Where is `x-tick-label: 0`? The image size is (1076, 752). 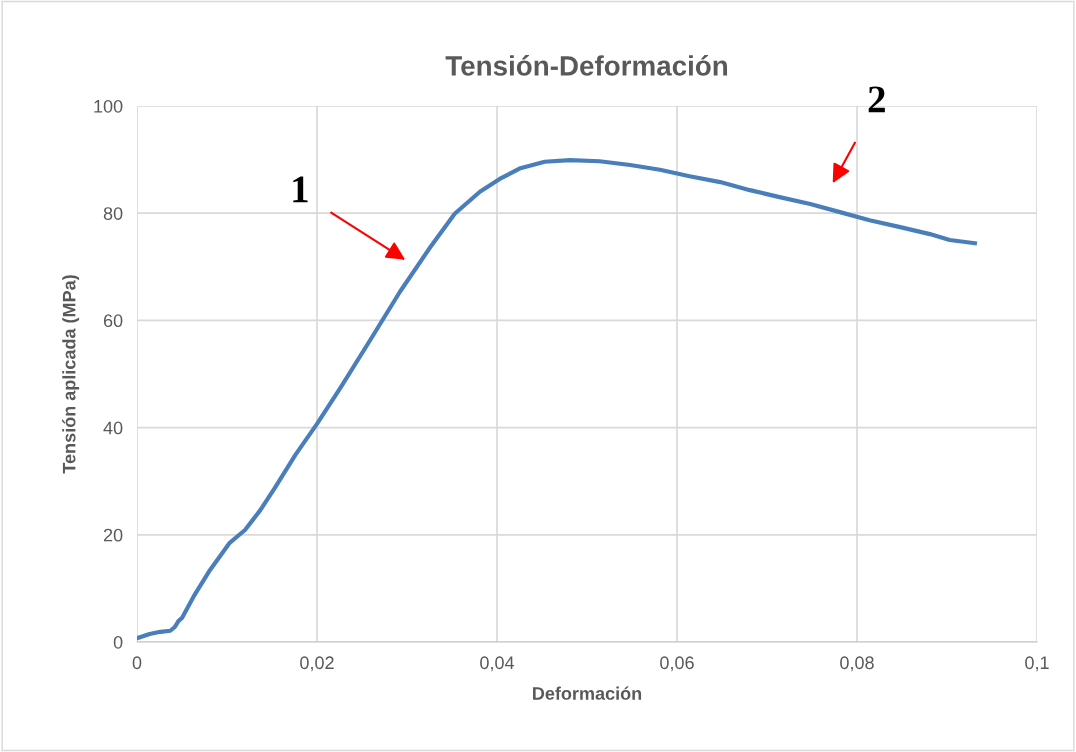 x-tick-label: 0 is located at coordinates (137, 663).